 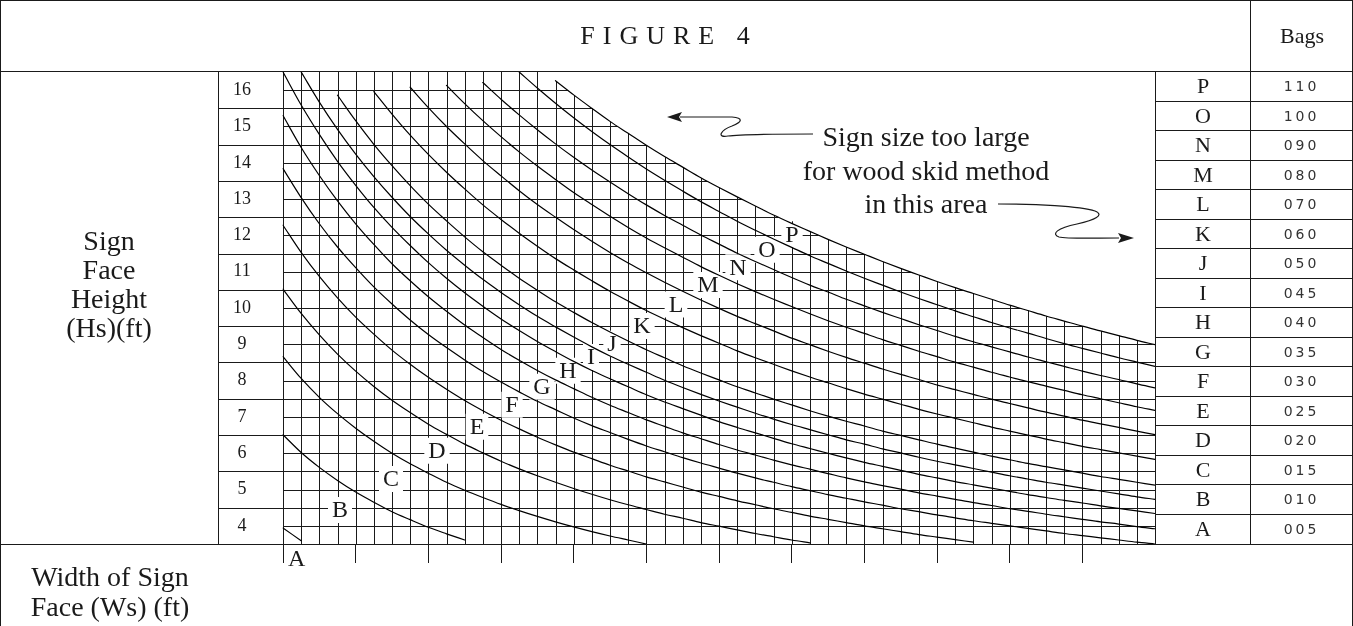 What do you see at coordinates (512, 404) in the screenshot?
I see `series-label: F` at bounding box center [512, 404].